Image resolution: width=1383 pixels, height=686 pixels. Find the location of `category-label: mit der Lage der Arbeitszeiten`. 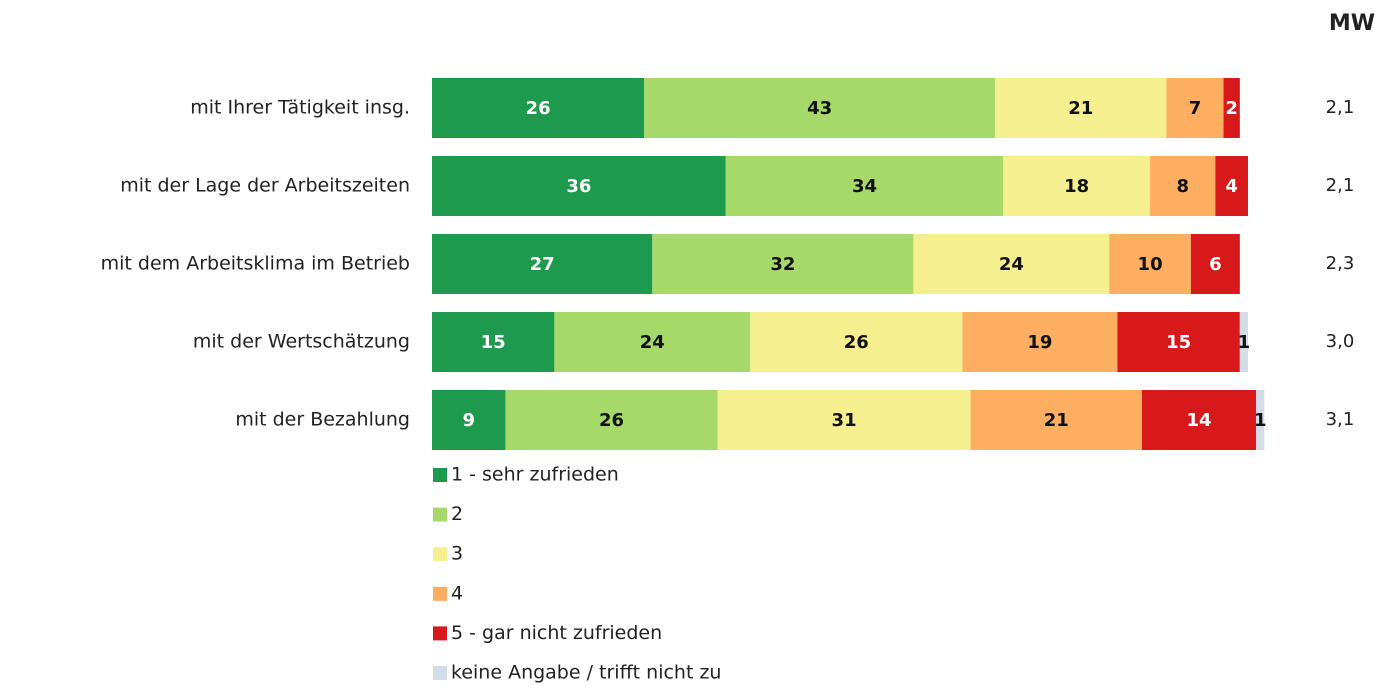

category-label: mit der Lage der Arbeitszeiten is located at coordinates (265, 186).